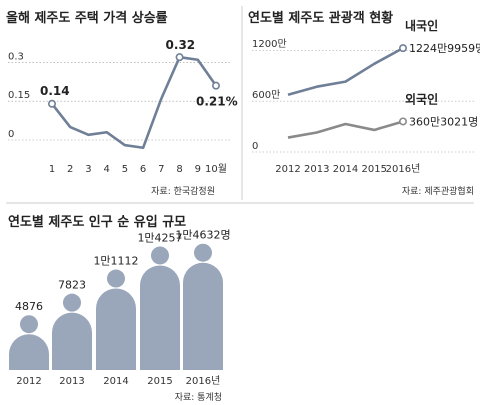 This screenshot has height=405, width=480. Describe the element at coordinates (363, 101) in the screenshot. I see `tourist-grid` at that location.